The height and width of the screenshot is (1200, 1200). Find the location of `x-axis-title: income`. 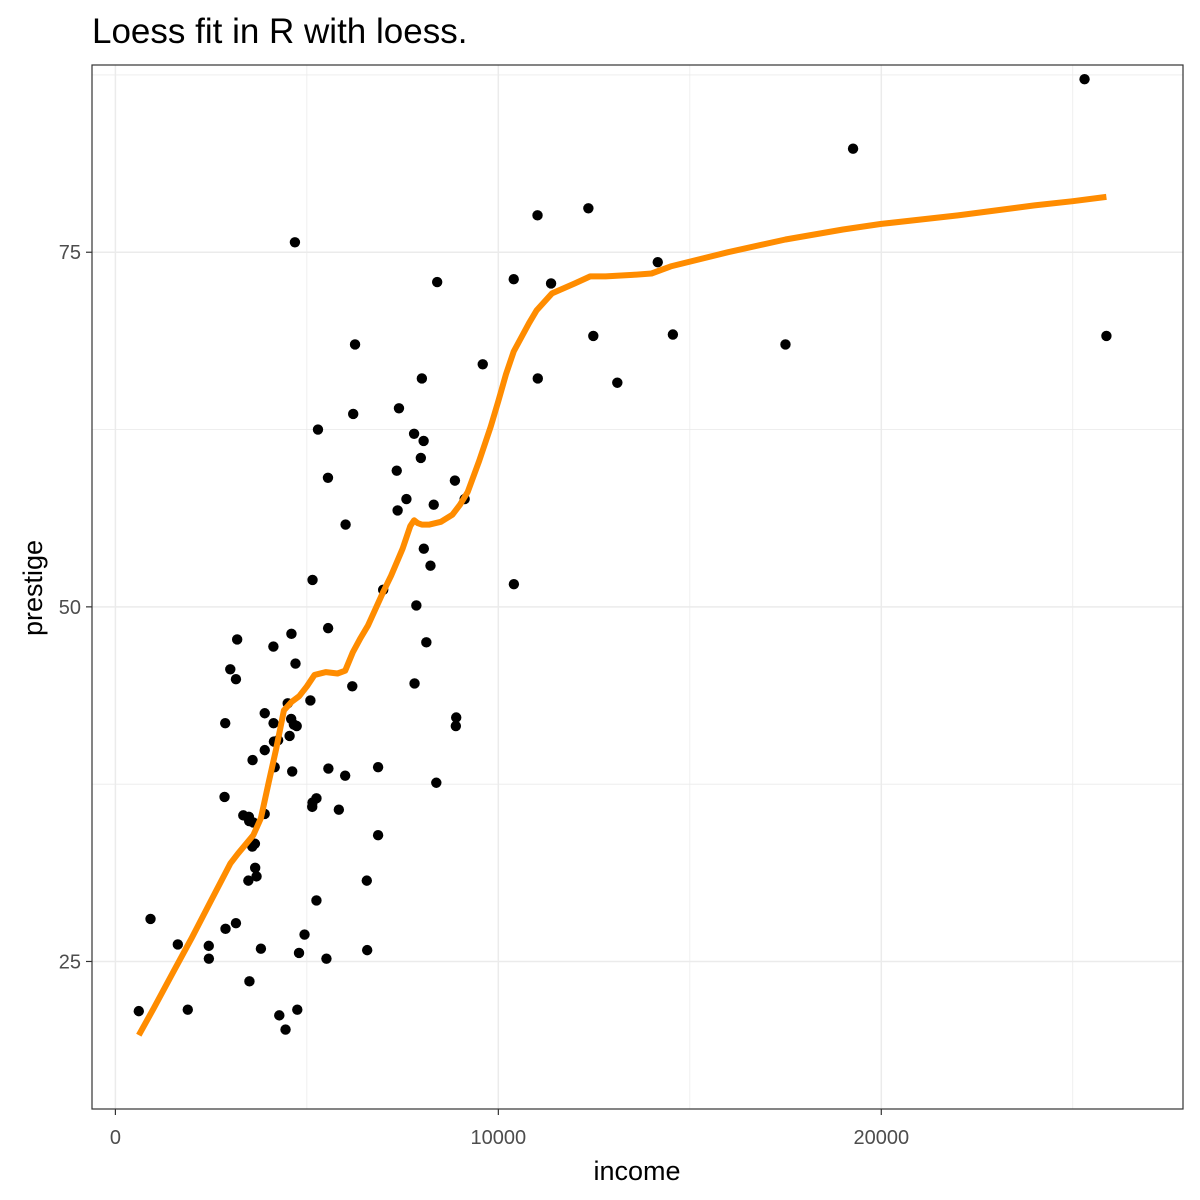

x-axis-title: income is located at coordinates (636, 1171).